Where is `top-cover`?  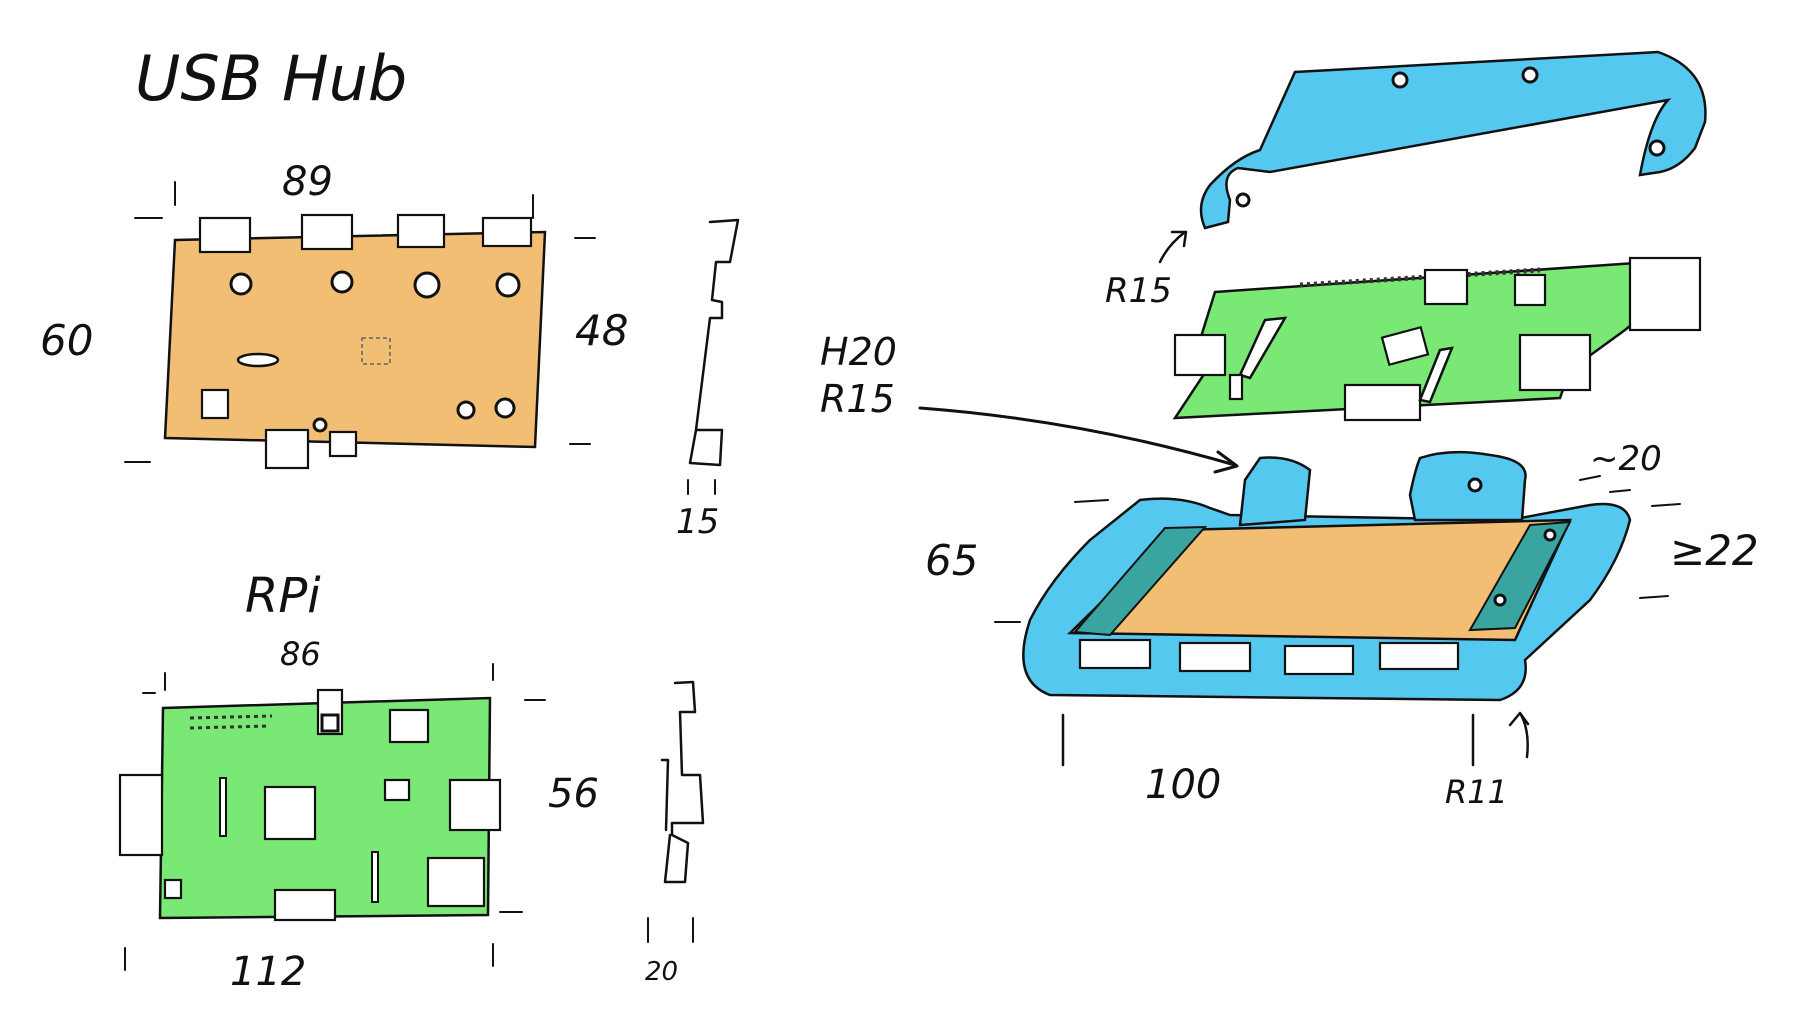
top-cover is located at coordinates (1453, 140).